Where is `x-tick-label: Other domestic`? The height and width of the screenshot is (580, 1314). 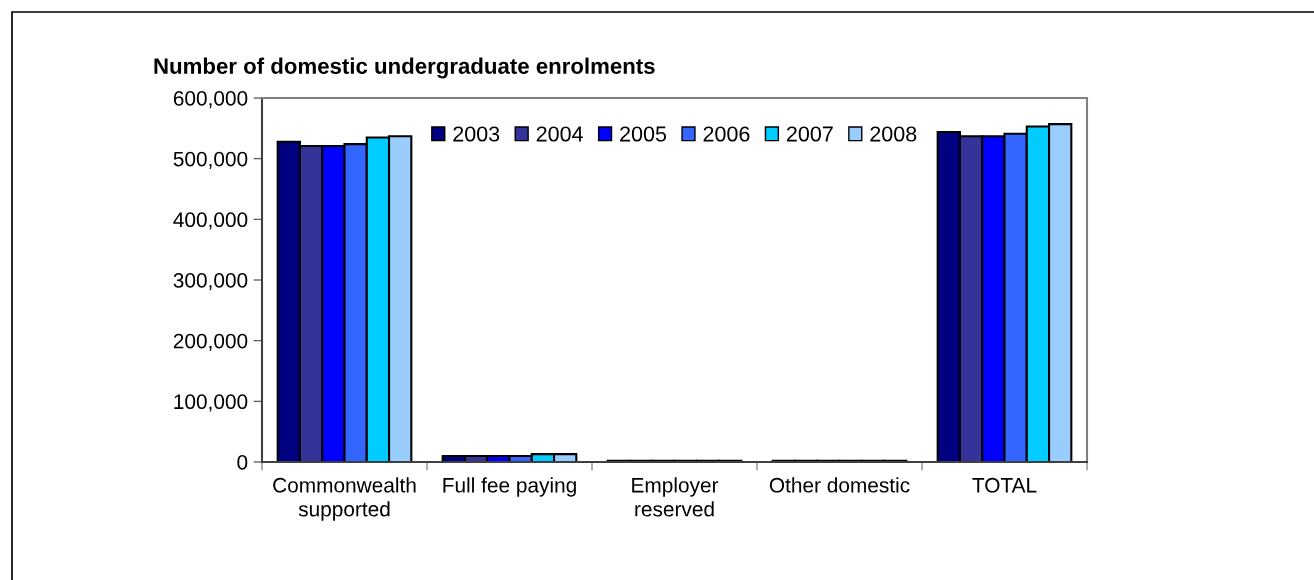 x-tick-label: Other domestic is located at coordinates (839, 485).